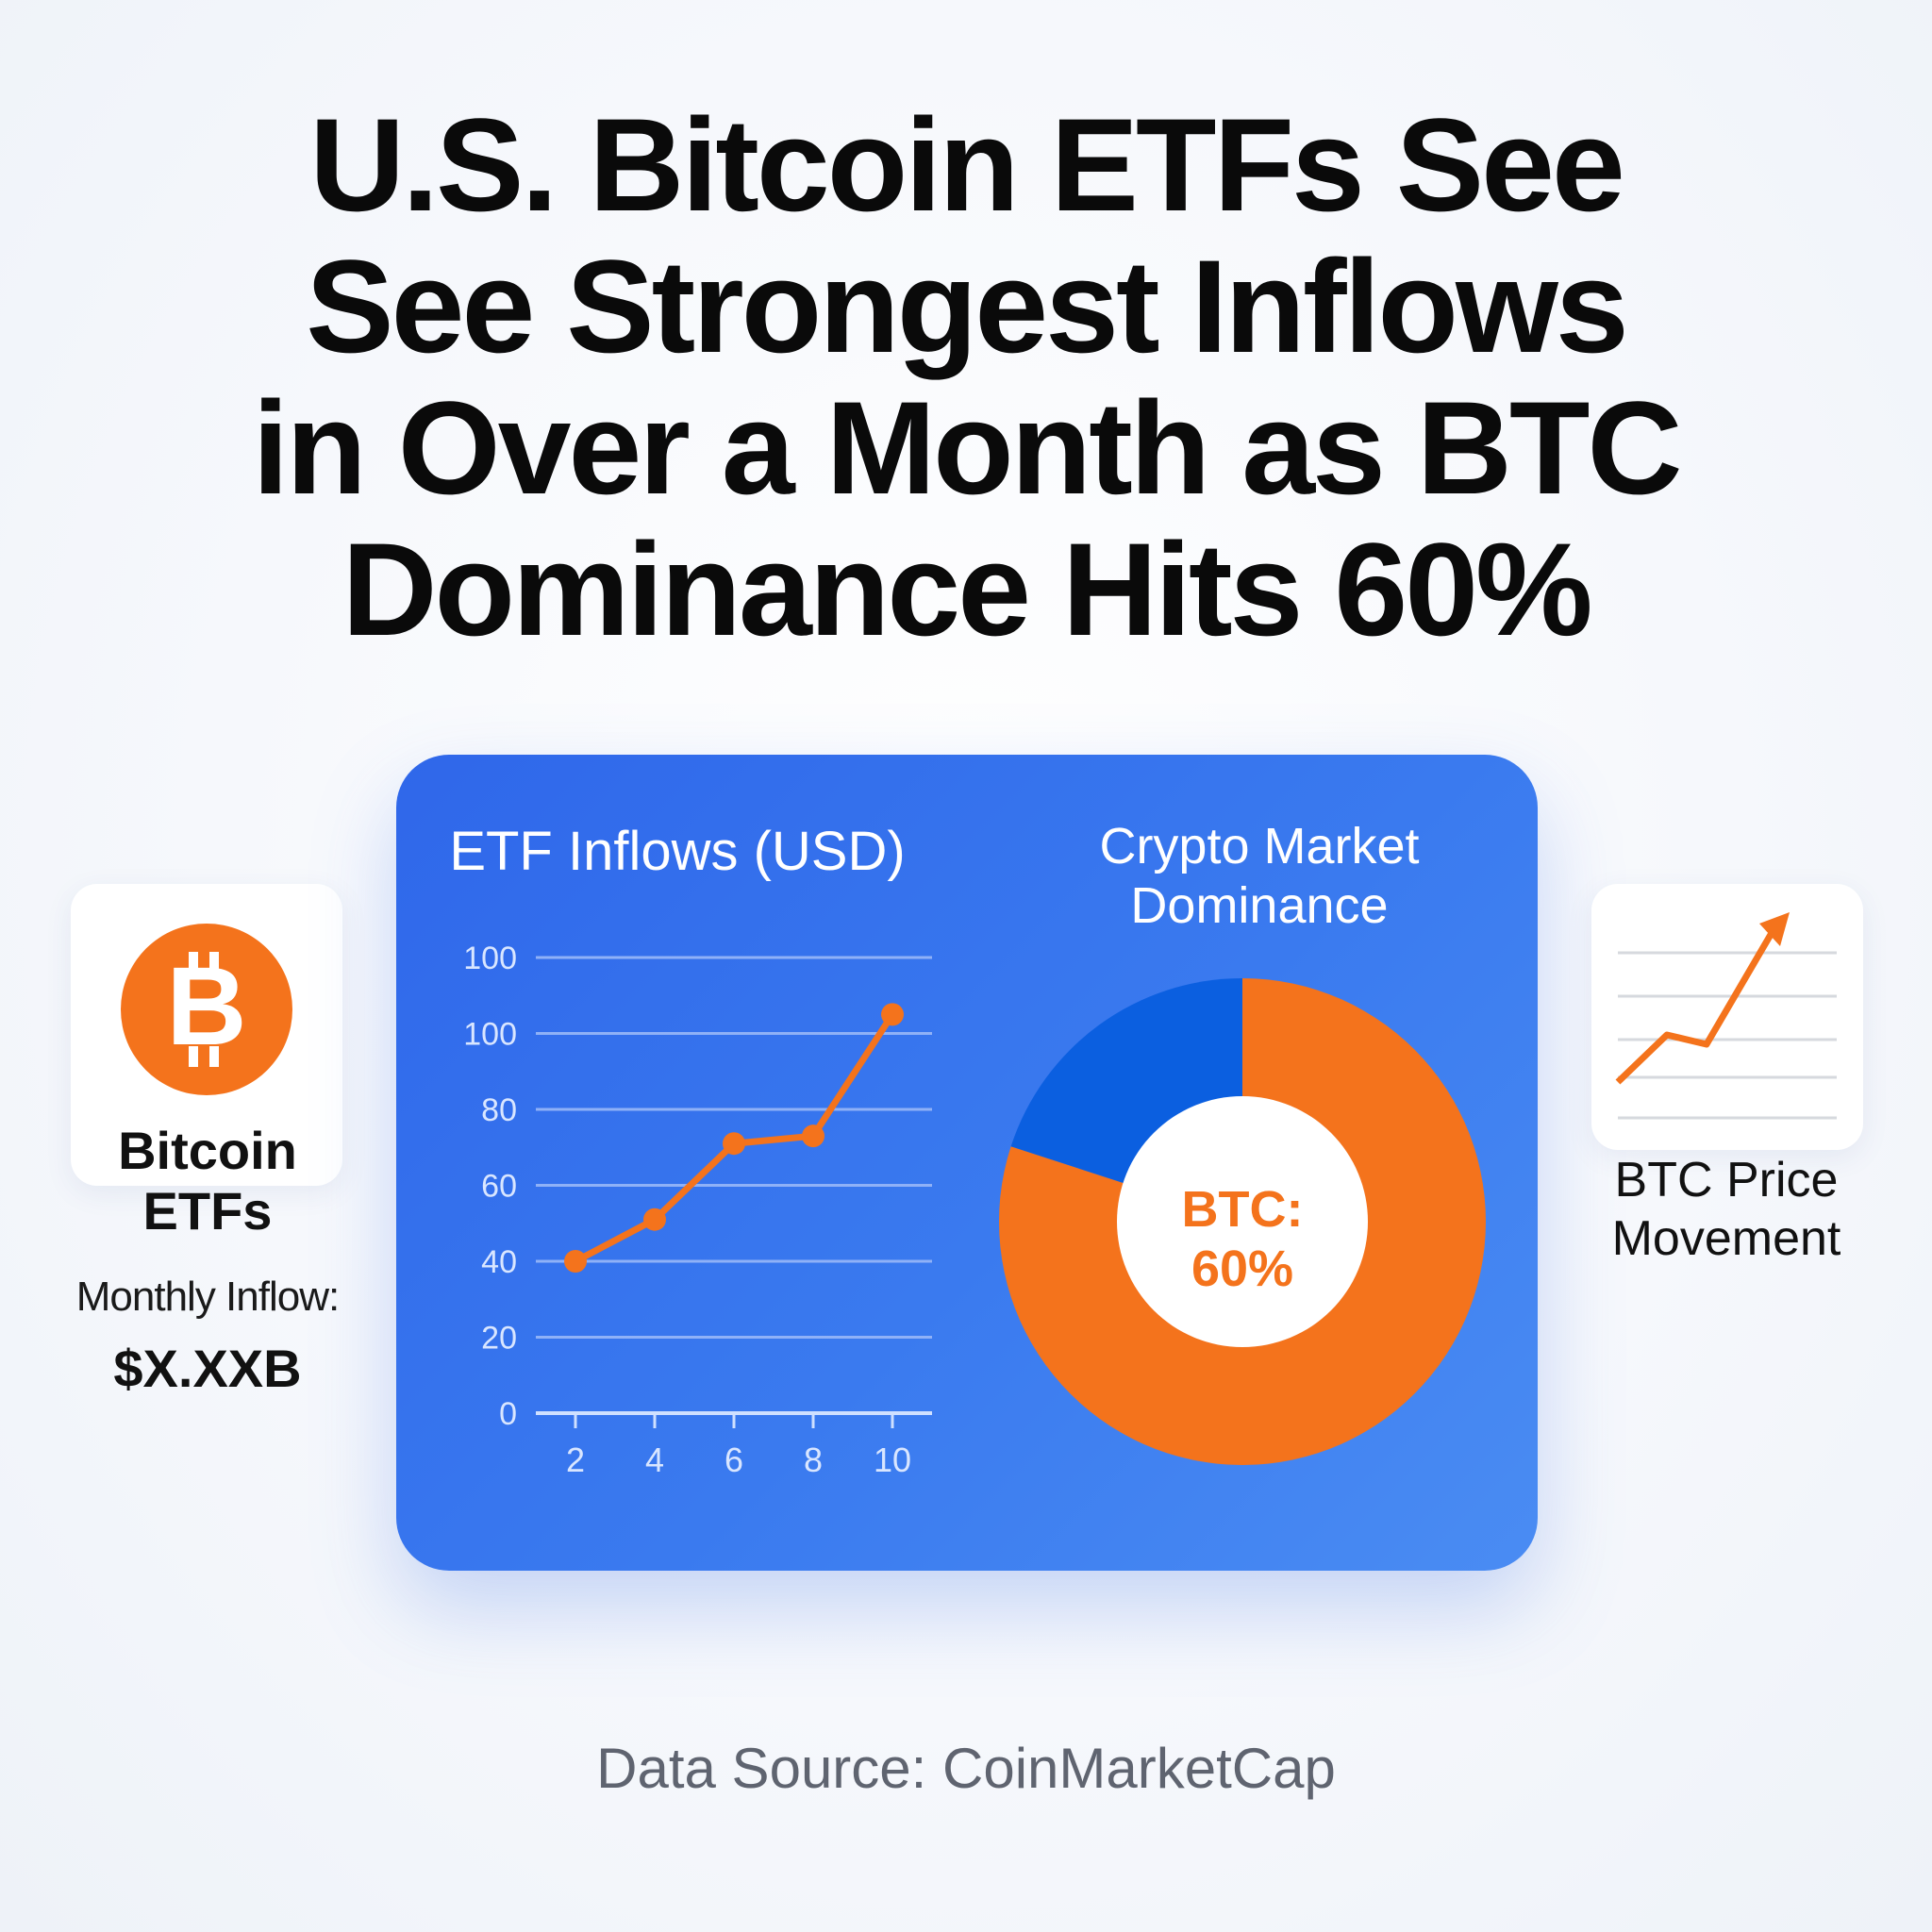 This screenshot has width=1932, height=1932. I want to click on y-tick-label: 20, so click(499, 1339).